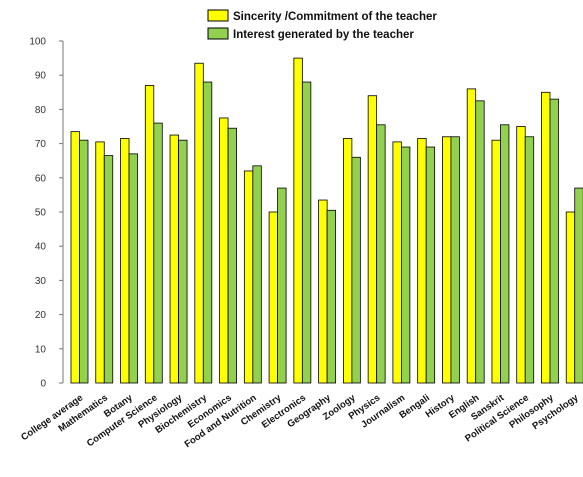  What do you see at coordinates (372, 239) in the screenshot?
I see `bar-sincerity-physics` at bounding box center [372, 239].